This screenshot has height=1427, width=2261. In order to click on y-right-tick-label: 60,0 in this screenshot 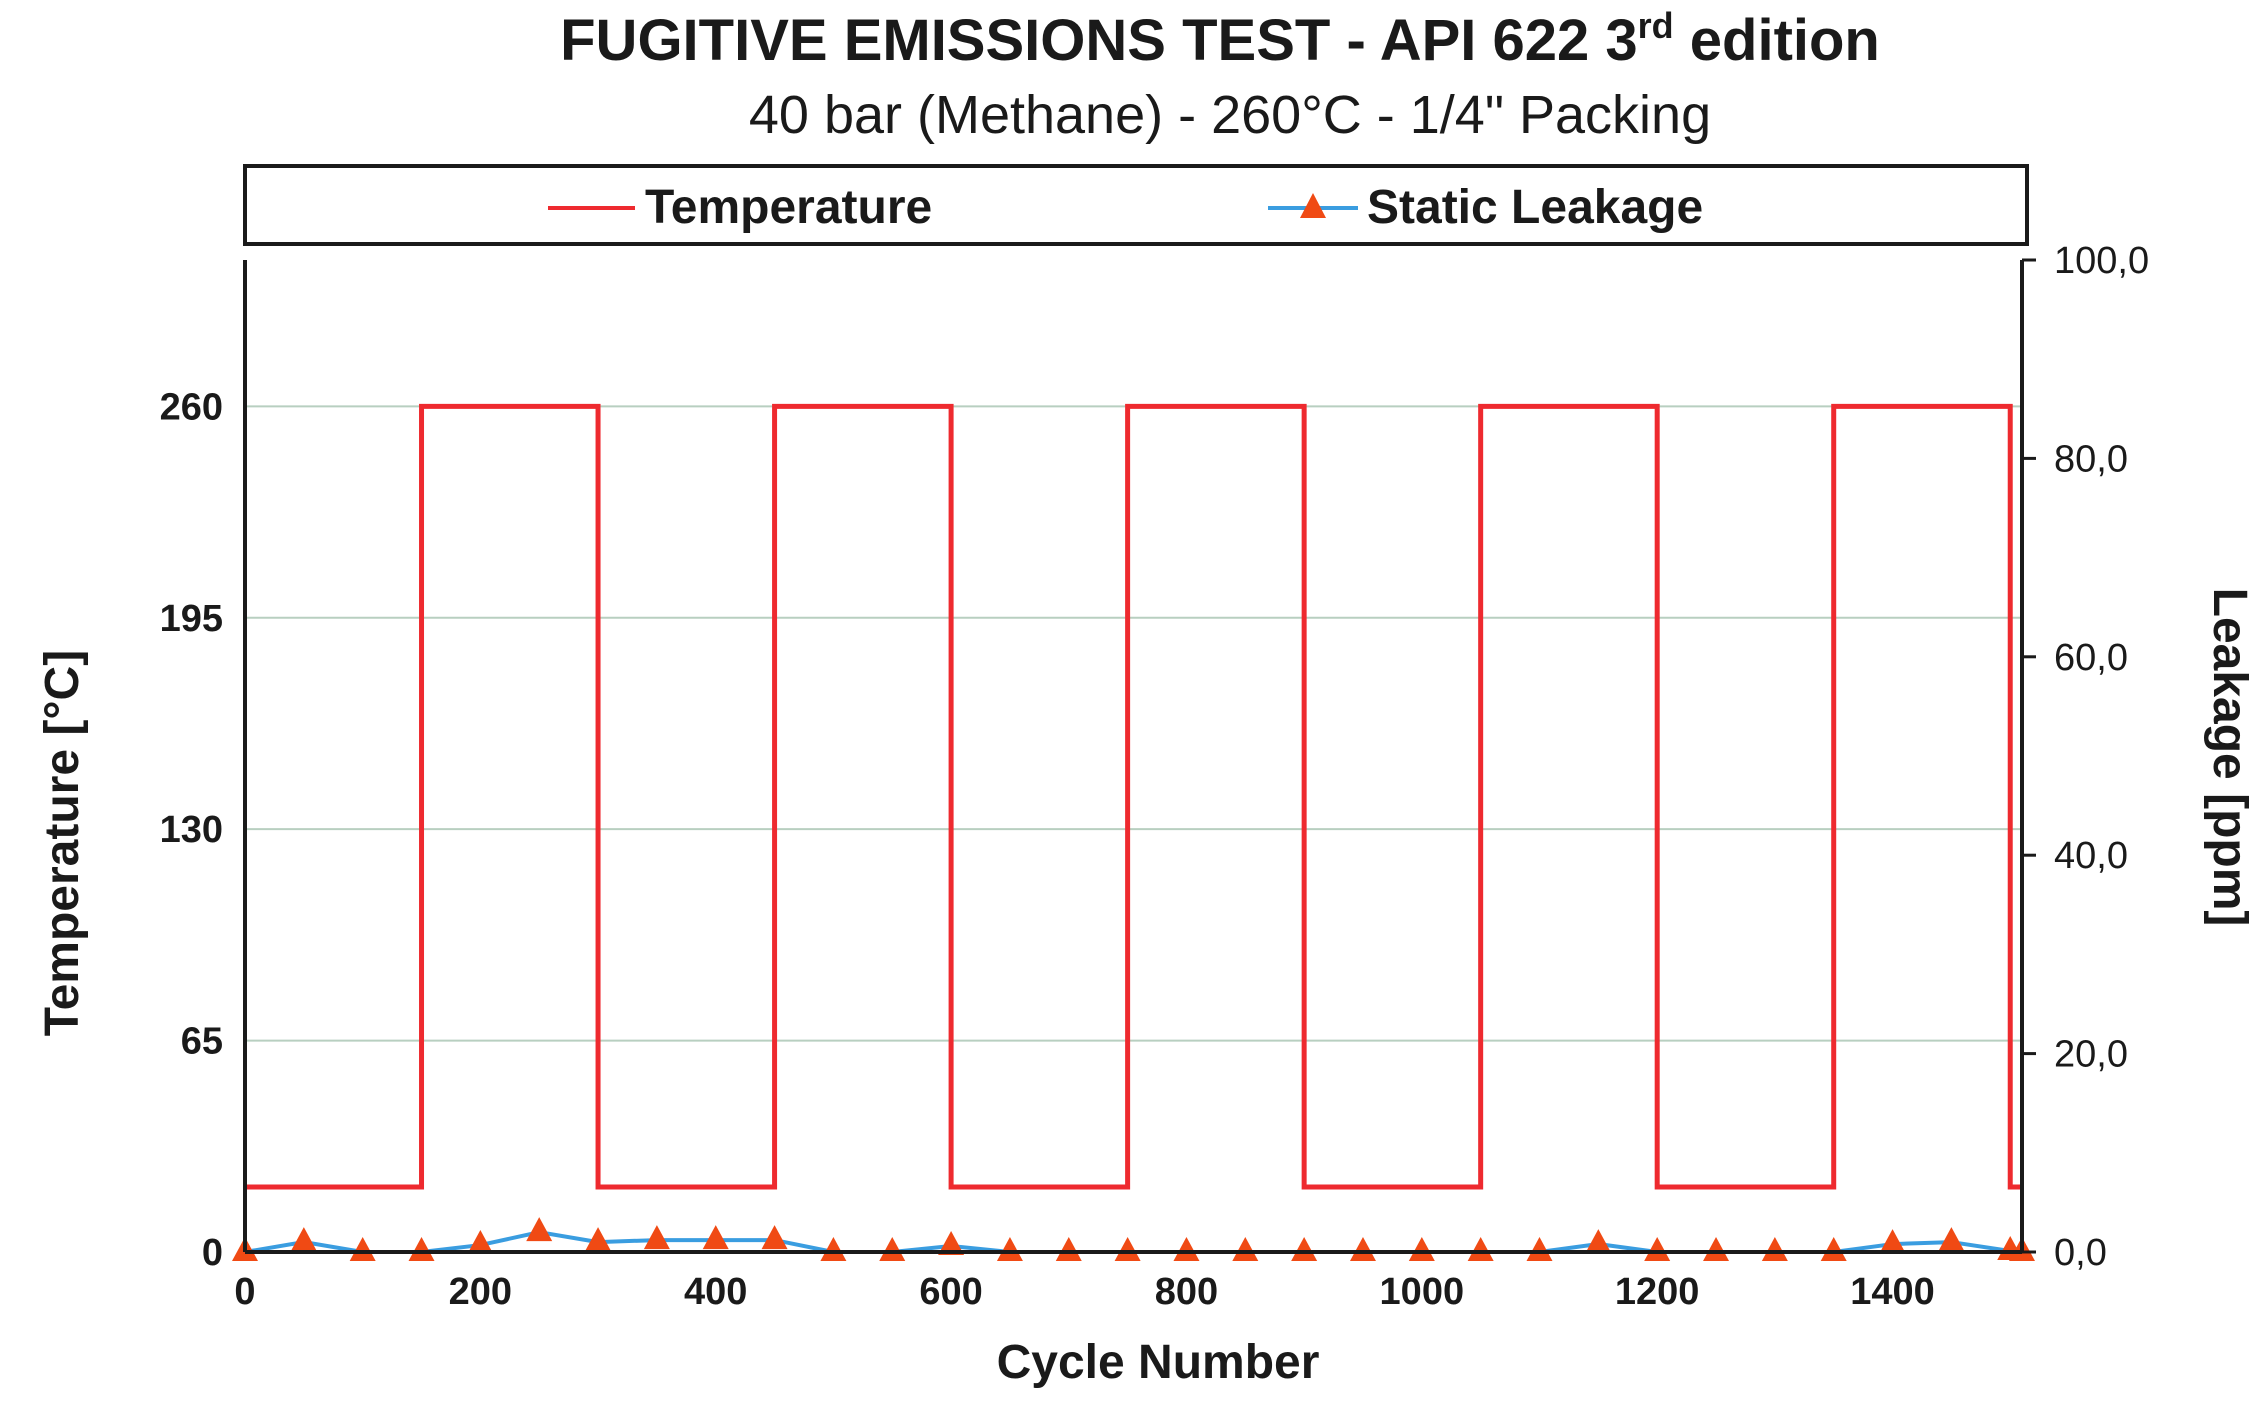, I will do `click(2091, 658)`.